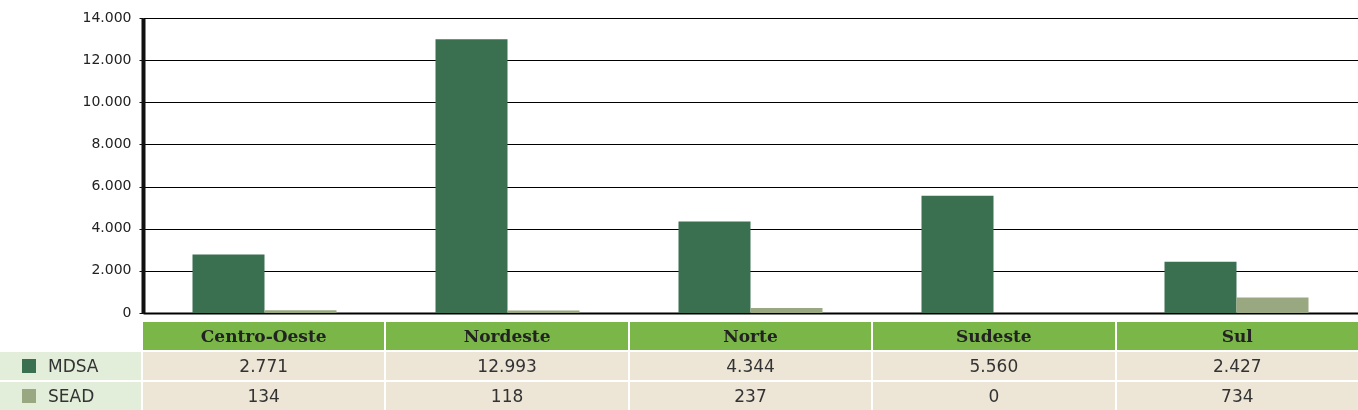 The image size is (1358, 410). What do you see at coordinates (750, 366) in the screenshot?
I see `data-label: 4.344` at bounding box center [750, 366].